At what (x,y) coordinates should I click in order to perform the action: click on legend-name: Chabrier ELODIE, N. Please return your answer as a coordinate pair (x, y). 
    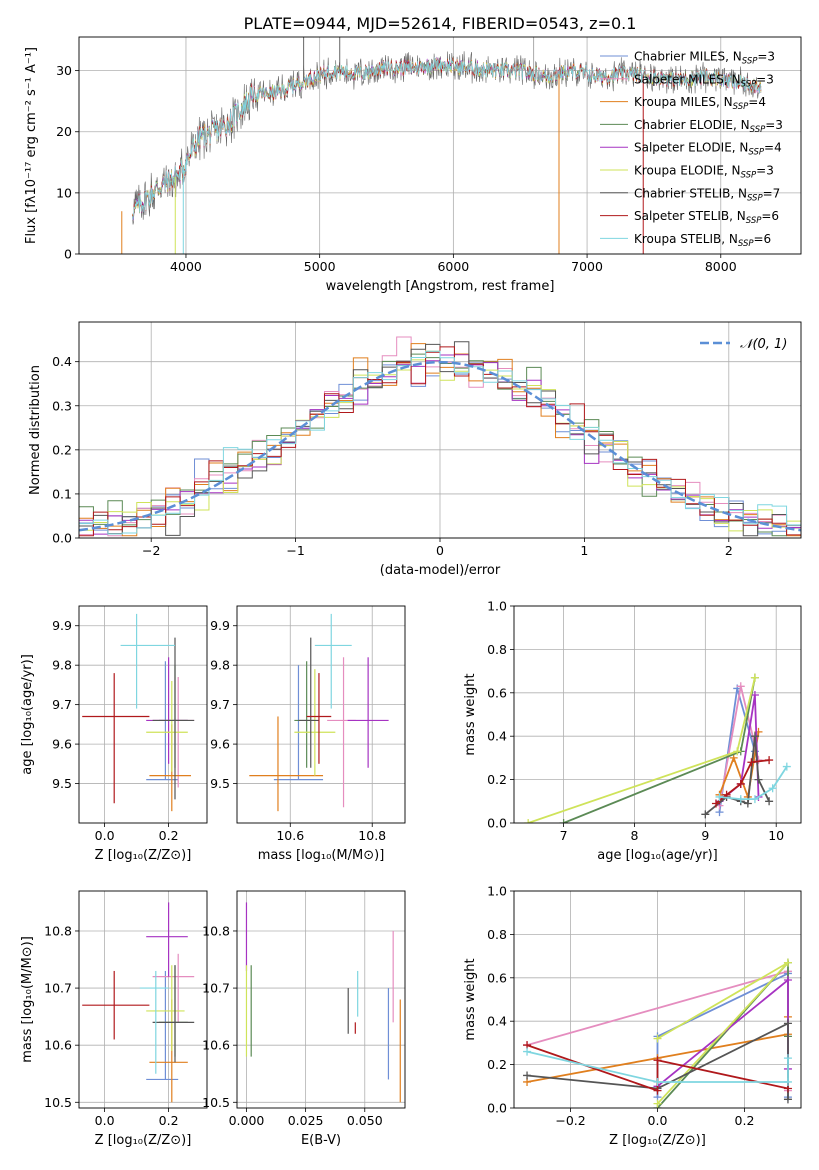
    Looking at the image, I should click on (692, 125).